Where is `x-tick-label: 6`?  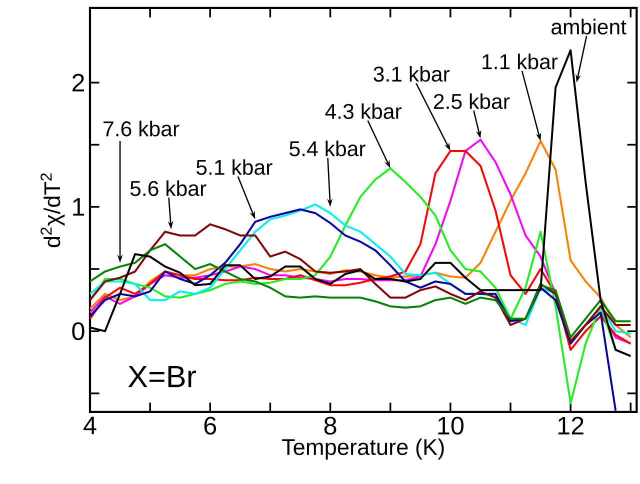 x-tick-label: 6 is located at coordinates (210, 425).